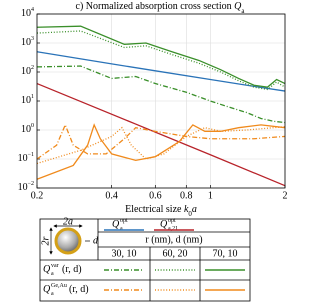 This screenshot has width=320, height=304. I want to click on legend-row-label: Qvar a (r, d), so click(62, 270).